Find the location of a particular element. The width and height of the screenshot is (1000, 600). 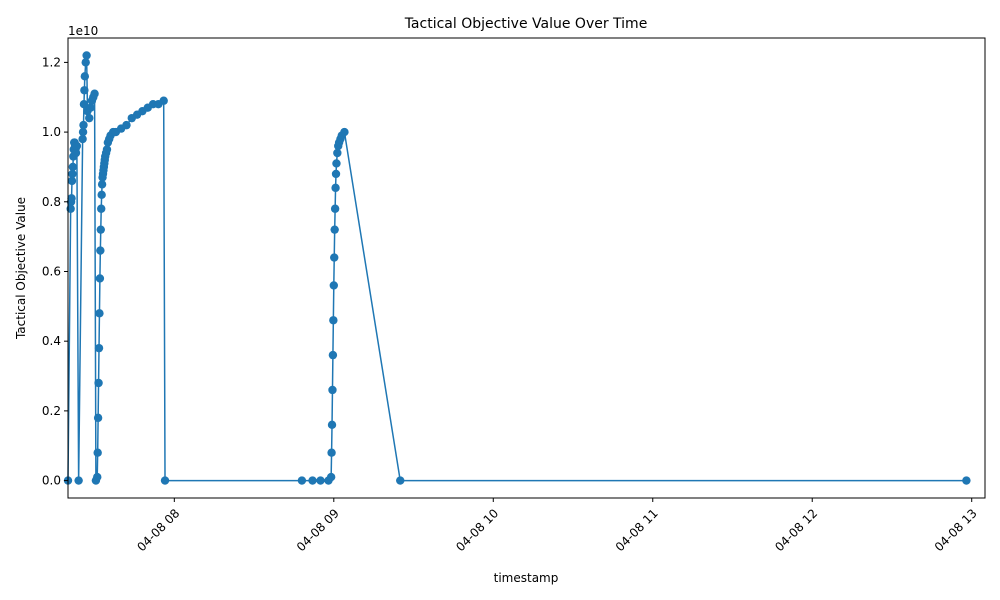

y-axis: 0.0 0.2 0.4 0.6 0.8 1.0 1.2 is located at coordinates (55, 271).